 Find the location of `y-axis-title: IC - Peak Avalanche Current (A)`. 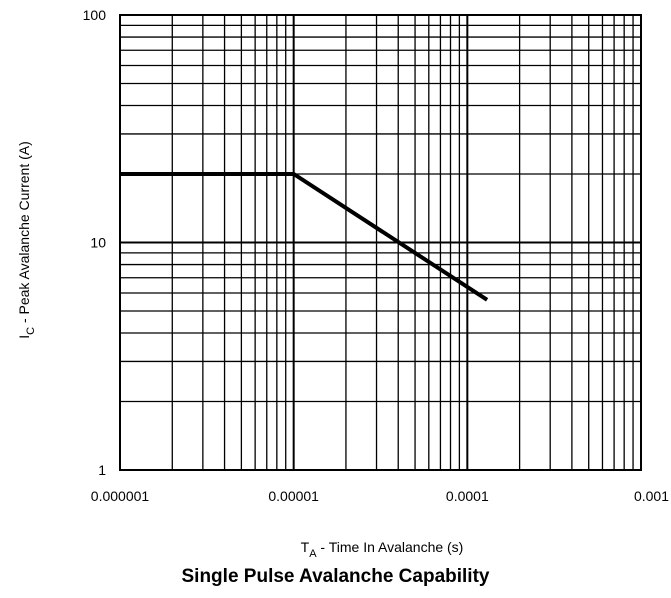

y-axis-title: IC - Peak Avalanche Current (A) is located at coordinates (26, 240).